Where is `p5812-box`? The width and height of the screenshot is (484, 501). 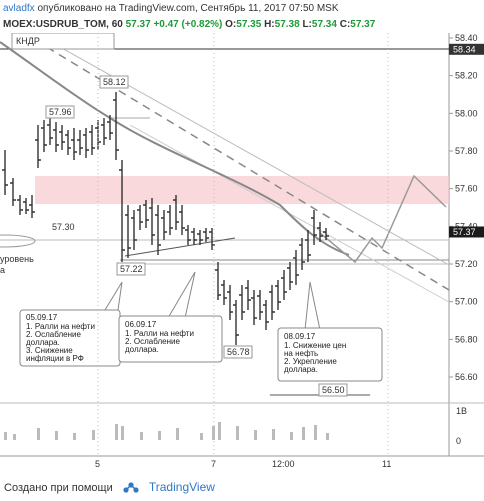
p5812-box is located at coordinates (114, 82).